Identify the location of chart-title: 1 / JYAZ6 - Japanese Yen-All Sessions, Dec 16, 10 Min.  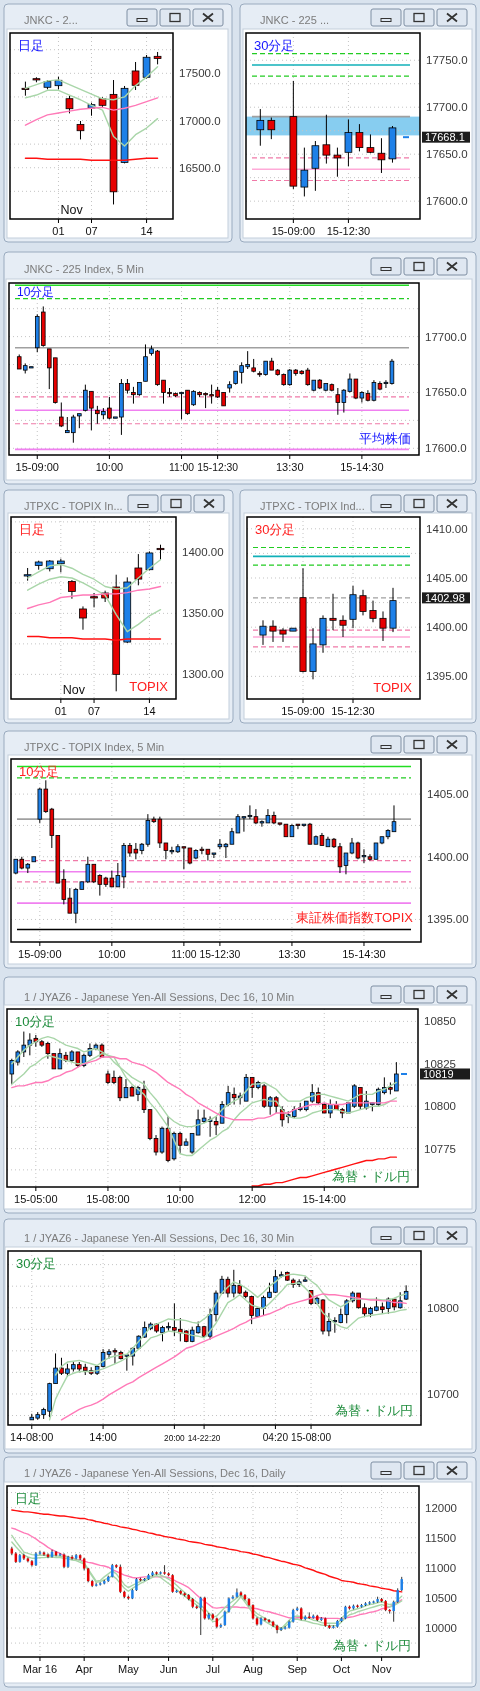
(159, 997).